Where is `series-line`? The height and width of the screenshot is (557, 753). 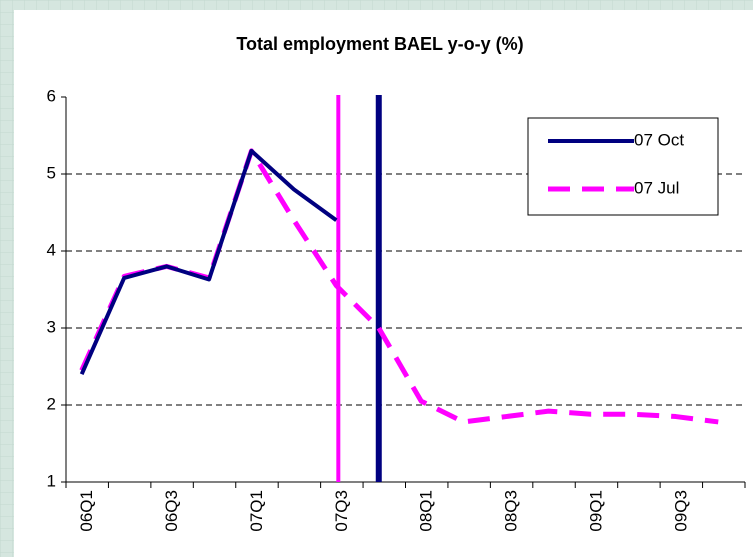 series-line is located at coordinates (208, 262).